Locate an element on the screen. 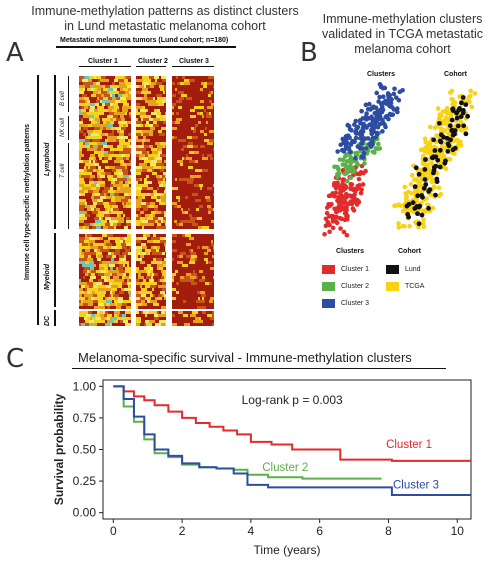 The image size is (500, 561). legend-label: Cluster 1 is located at coordinates (355, 269).